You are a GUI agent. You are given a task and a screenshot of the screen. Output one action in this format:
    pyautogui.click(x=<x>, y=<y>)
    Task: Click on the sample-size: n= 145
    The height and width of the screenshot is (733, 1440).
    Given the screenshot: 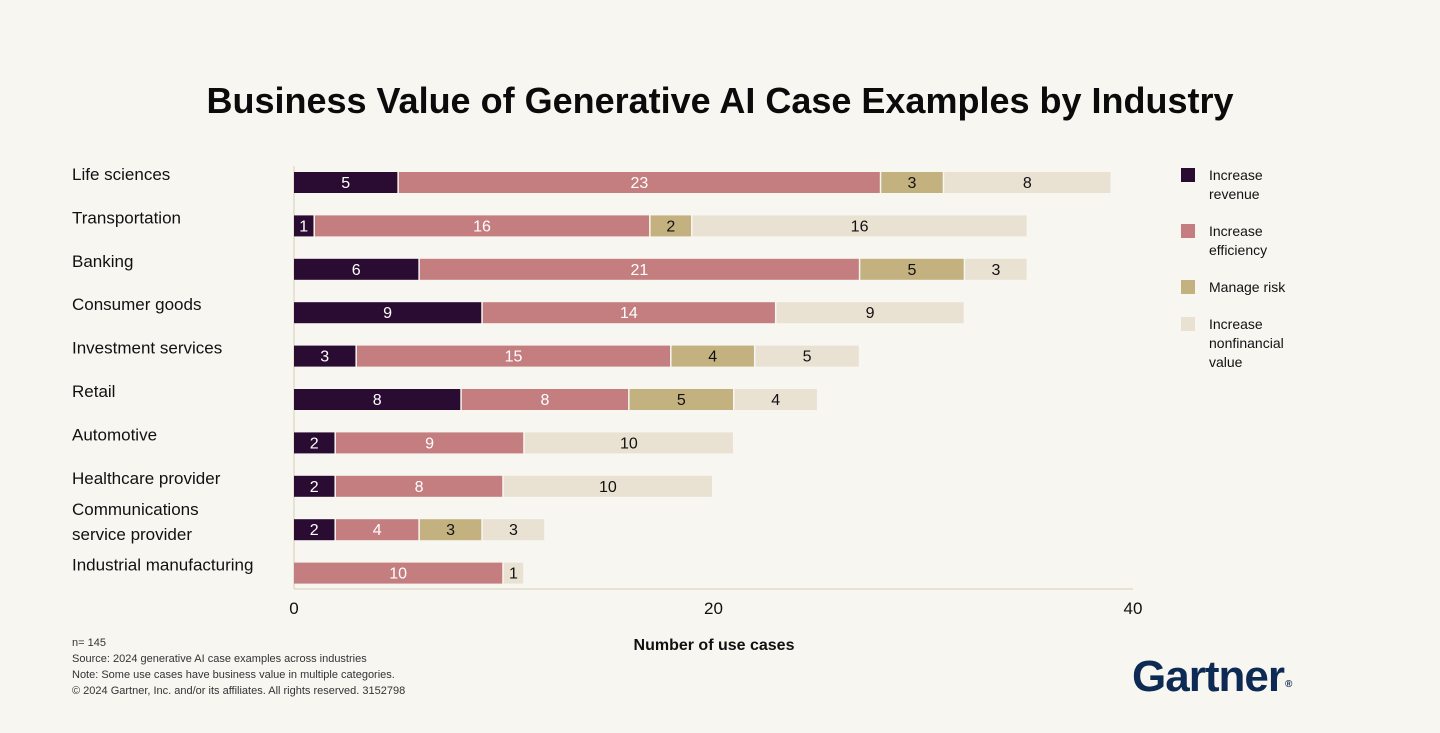 What is the action you would take?
    pyautogui.click(x=89, y=643)
    